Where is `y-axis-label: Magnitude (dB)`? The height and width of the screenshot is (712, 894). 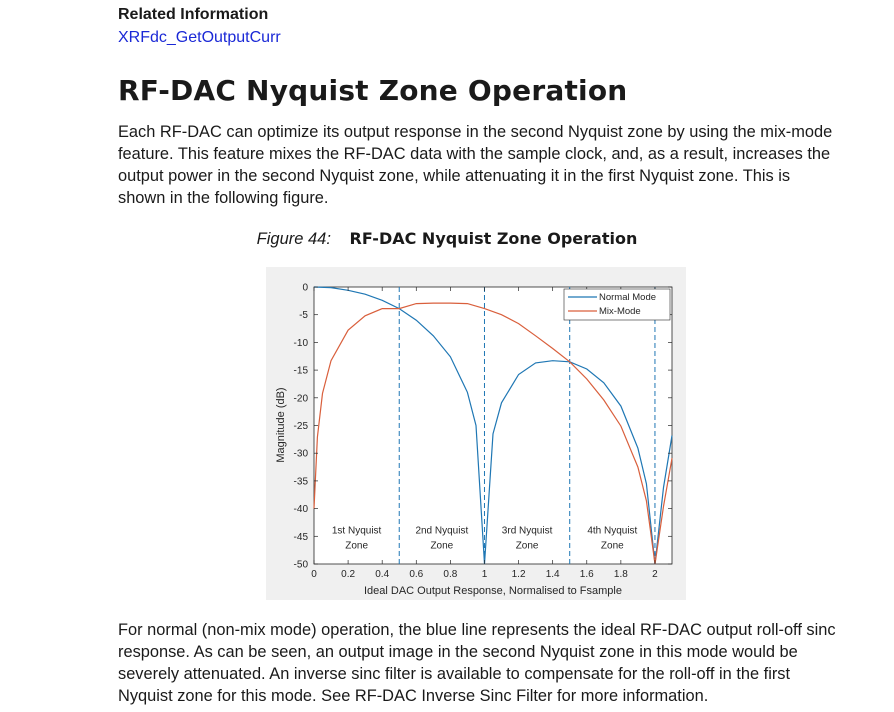
y-axis-label: Magnitude (dB) is located at coordinates (281, 424).